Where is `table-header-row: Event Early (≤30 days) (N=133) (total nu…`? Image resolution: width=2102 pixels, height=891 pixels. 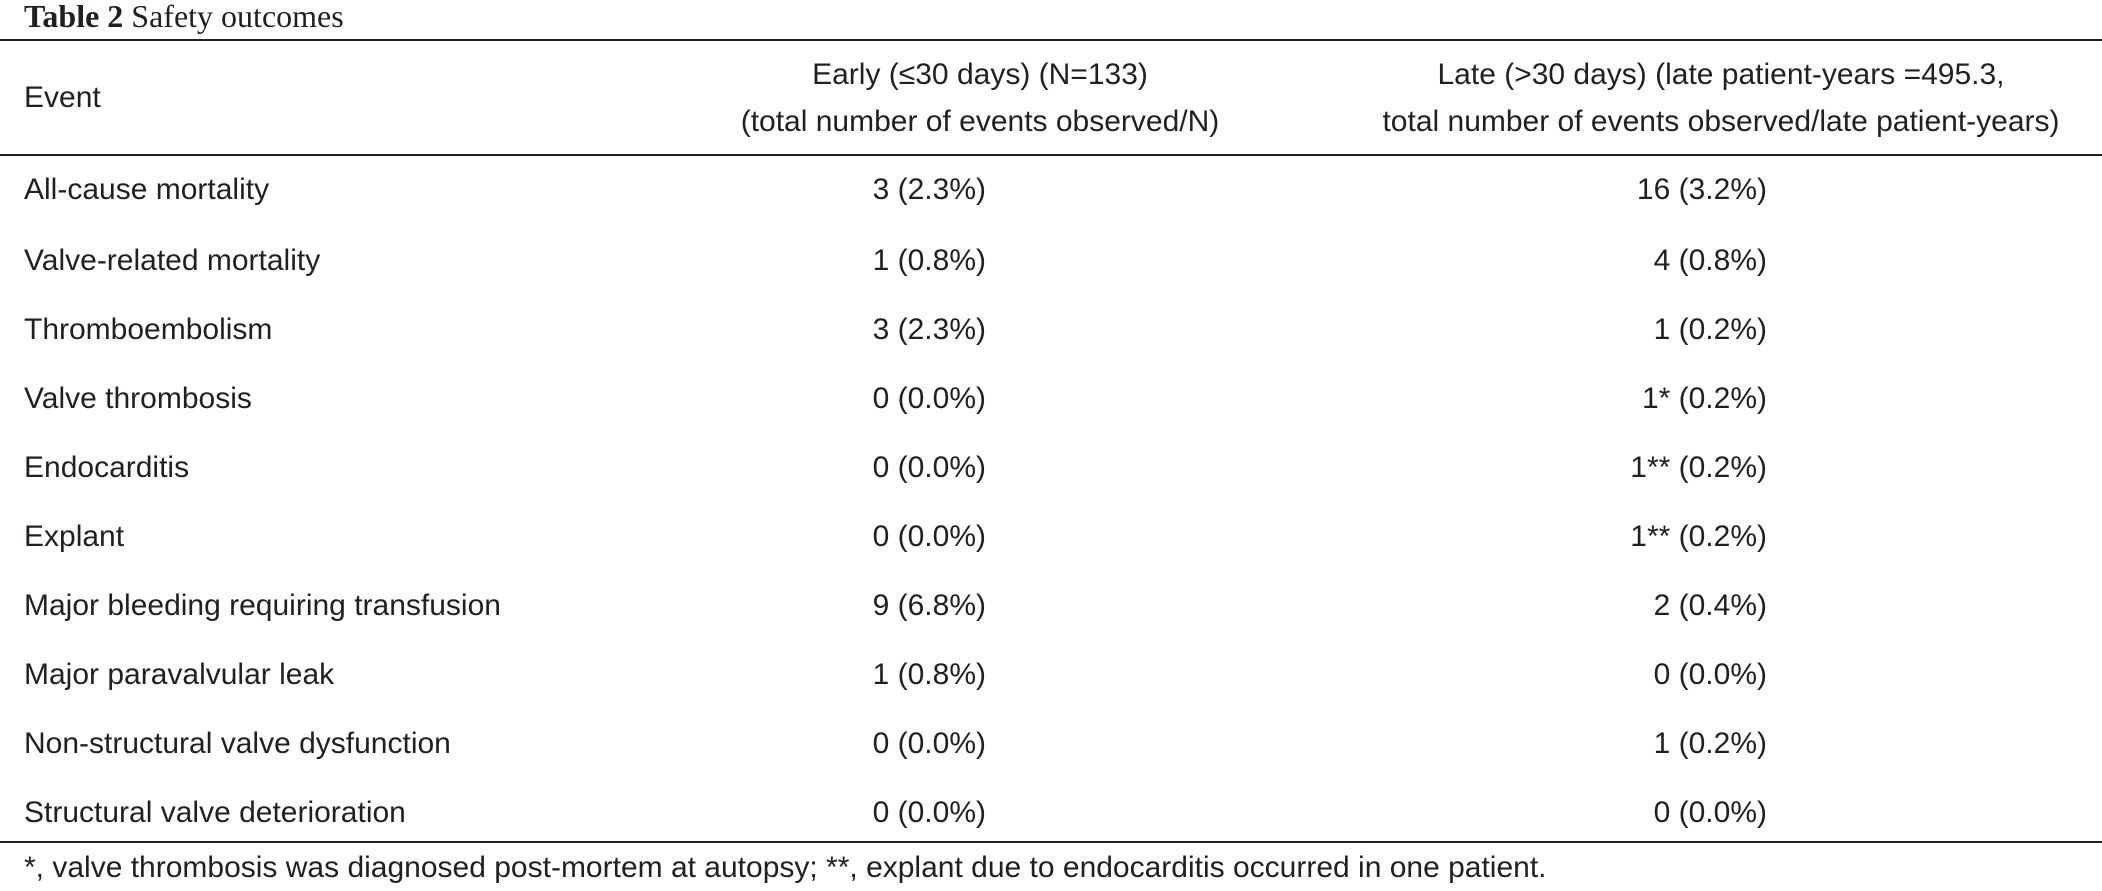 table-header-row: Event Early (≤30 days) (N=133) (total nu… is located at coordinates (1051, 97).